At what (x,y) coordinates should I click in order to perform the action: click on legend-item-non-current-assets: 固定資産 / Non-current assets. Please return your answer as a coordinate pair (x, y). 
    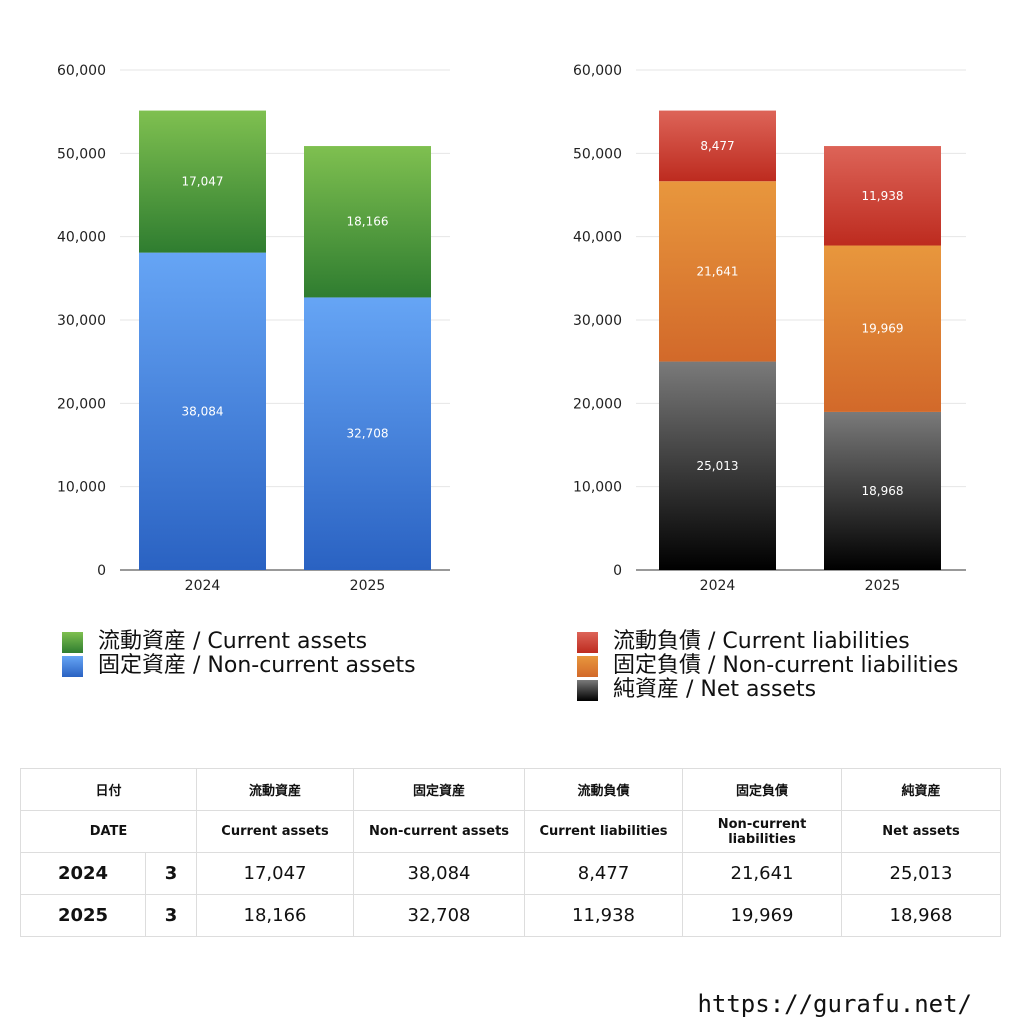
    Looking at the image, I should click on (239, 666).